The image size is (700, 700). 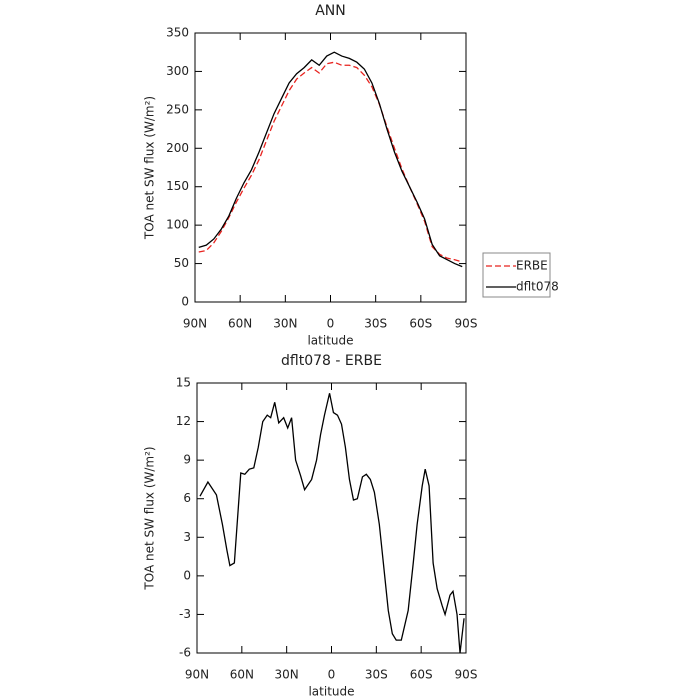 What do you see at coordinates (183, 421) in the screenshot?
I see `y-tick-label: 12` at bounding box center [183, 421].